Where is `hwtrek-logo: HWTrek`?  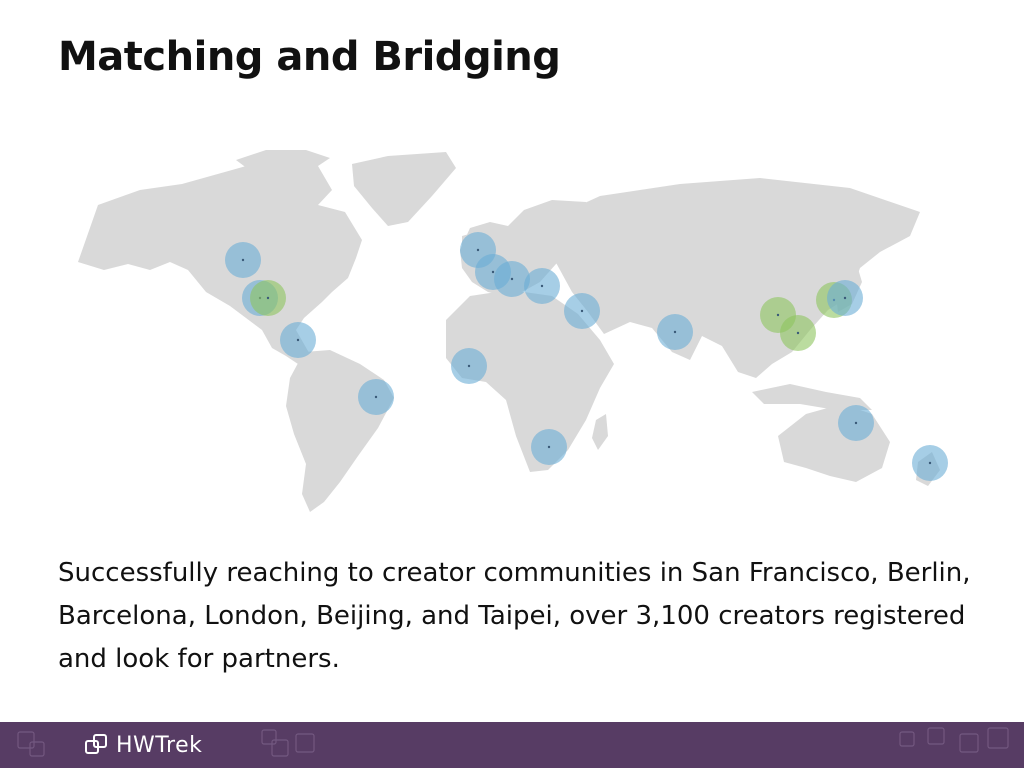
hwtrek-logo: HWTrek is located at coordinates (143, 745).